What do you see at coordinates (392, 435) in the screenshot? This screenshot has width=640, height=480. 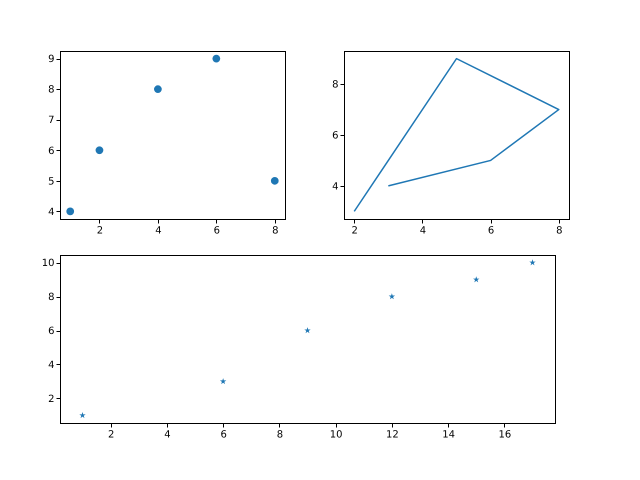 I see `x-tick-label: 12` at bounding box center [392, 435].